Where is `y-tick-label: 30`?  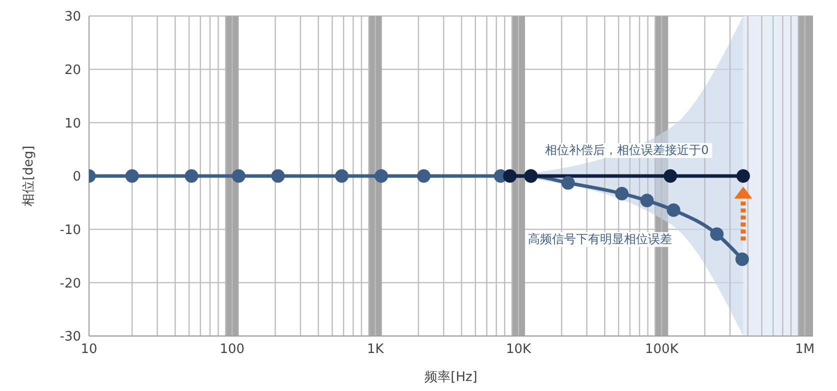
y-tick-label: 30 is located at coordinates (72, 17).